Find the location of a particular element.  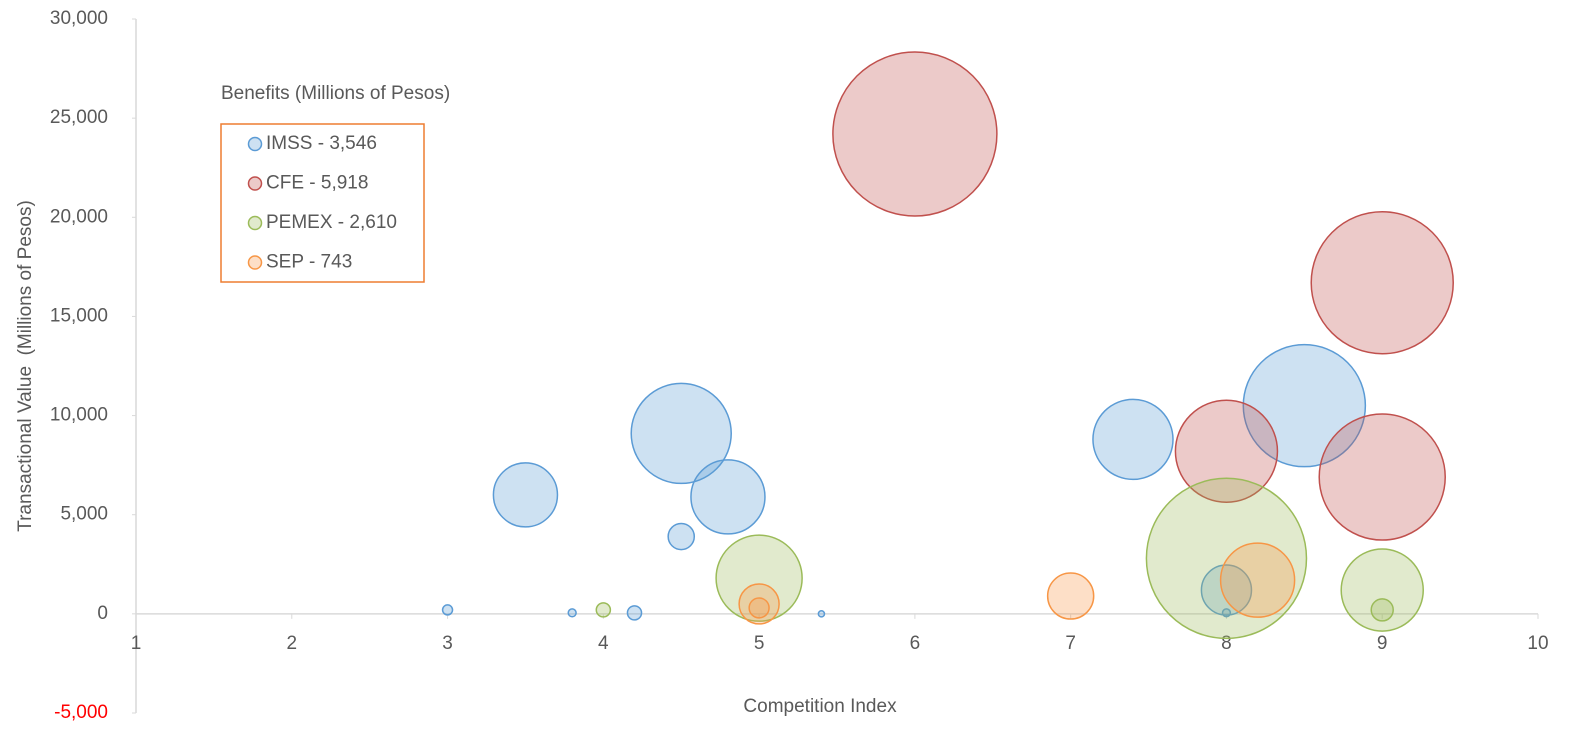

x-axis-title: Competition Index is located at coordinates (820, 706).